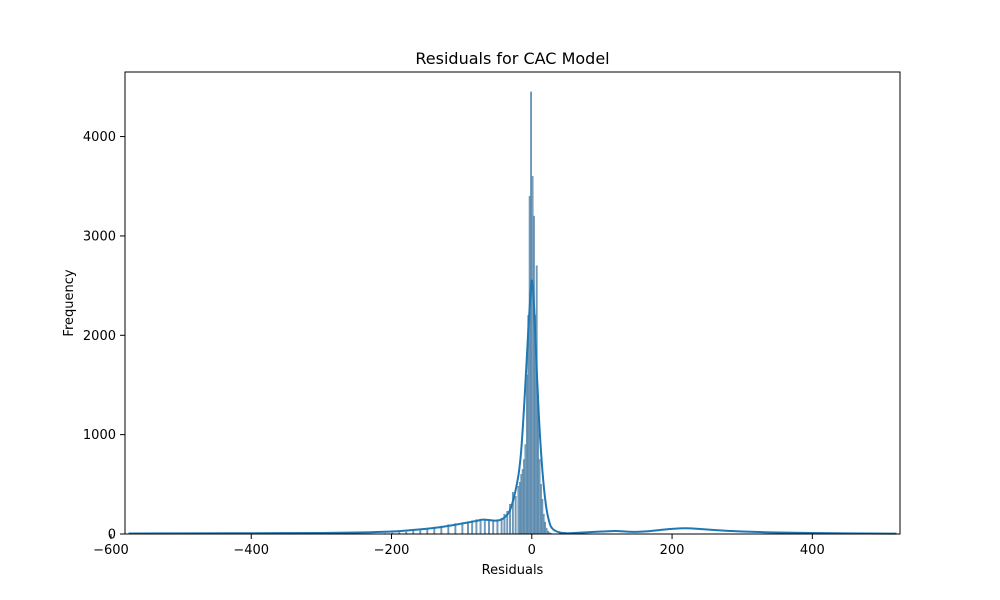 This screenshot has height=600, width=1000. What do you see at coordinates (513, 570) in the screenshot?
I see `x-axis-label: Residuals` at bounding box center [513, 570].